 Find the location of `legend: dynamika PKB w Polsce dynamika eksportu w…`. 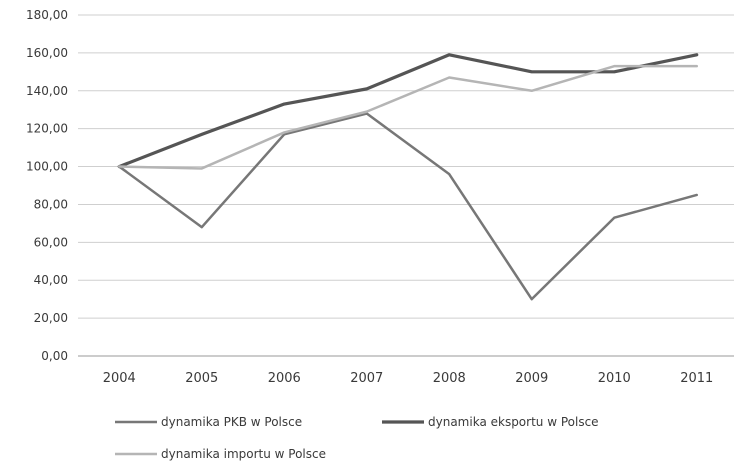

legend: dynamika PKB w Polsce dynamika eksportu w… is located at coordinates (357, 438).